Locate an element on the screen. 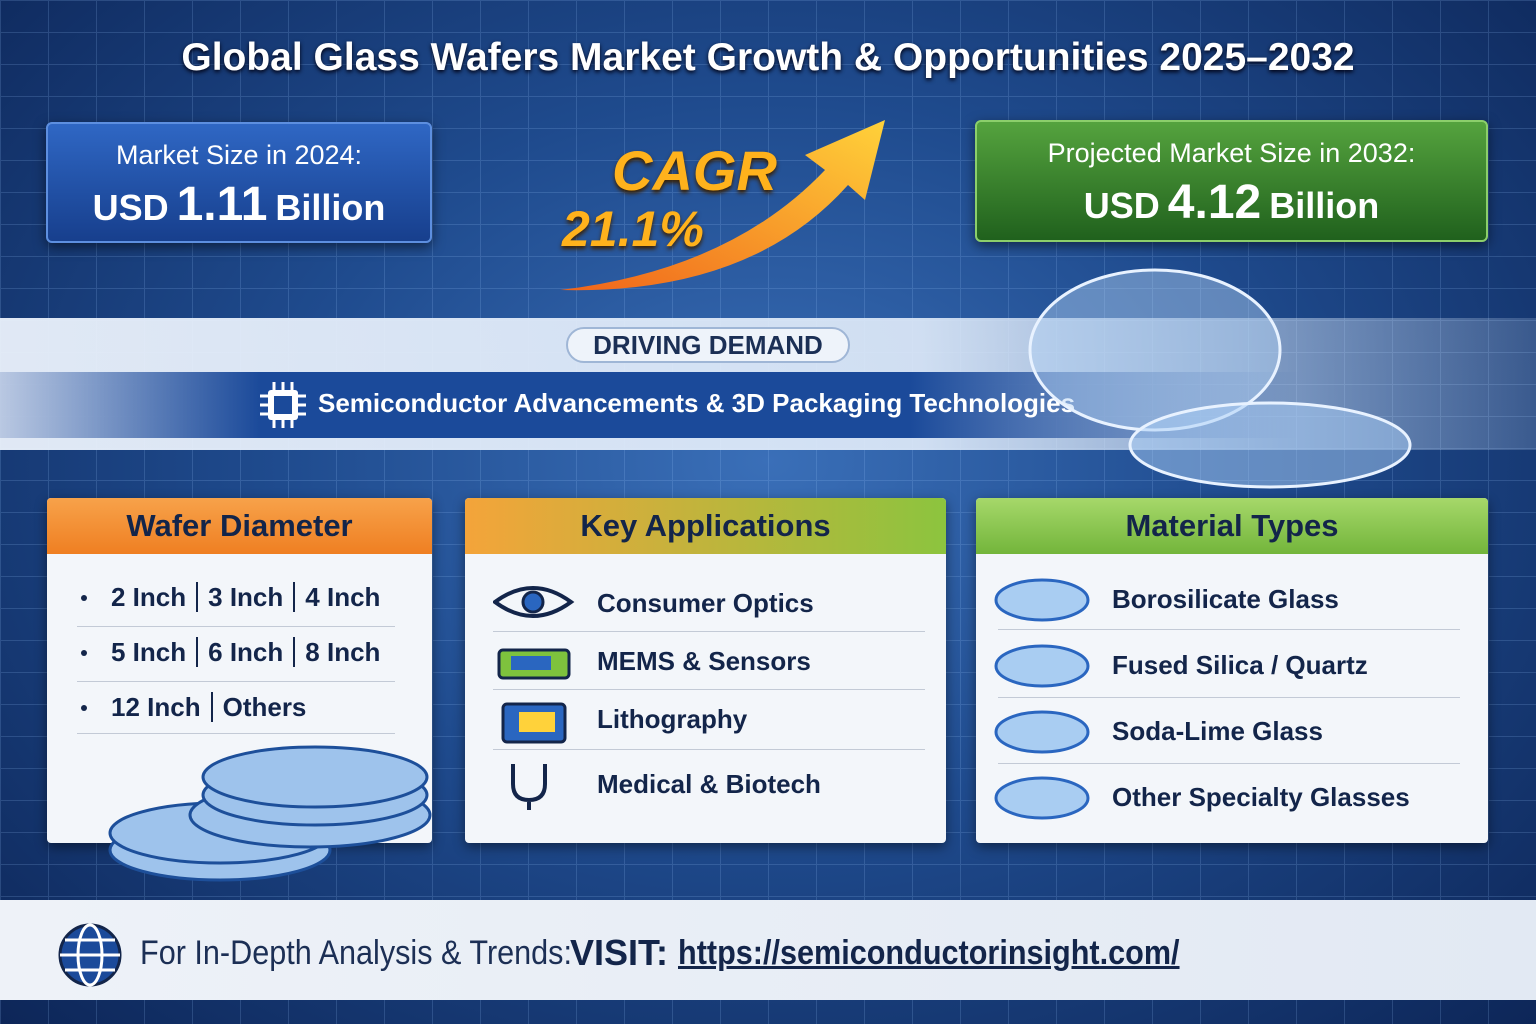  footer-visit: VISIT: is located at coordinates (619, 952).